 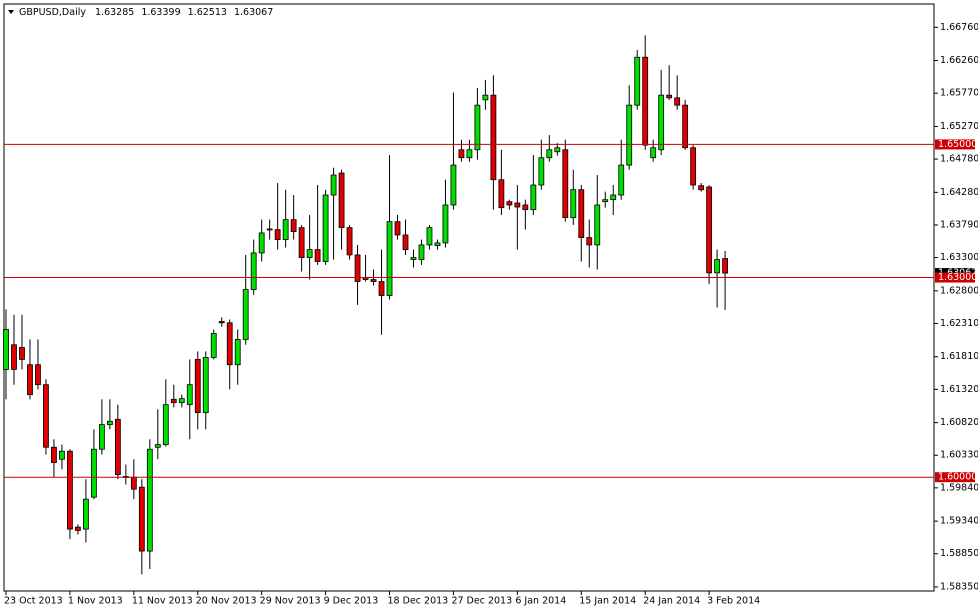 What do you see at coordinates (959, 93) in the screenshot?
I see `y-tick-label: 1.65770` at bounding box center [959, 93].